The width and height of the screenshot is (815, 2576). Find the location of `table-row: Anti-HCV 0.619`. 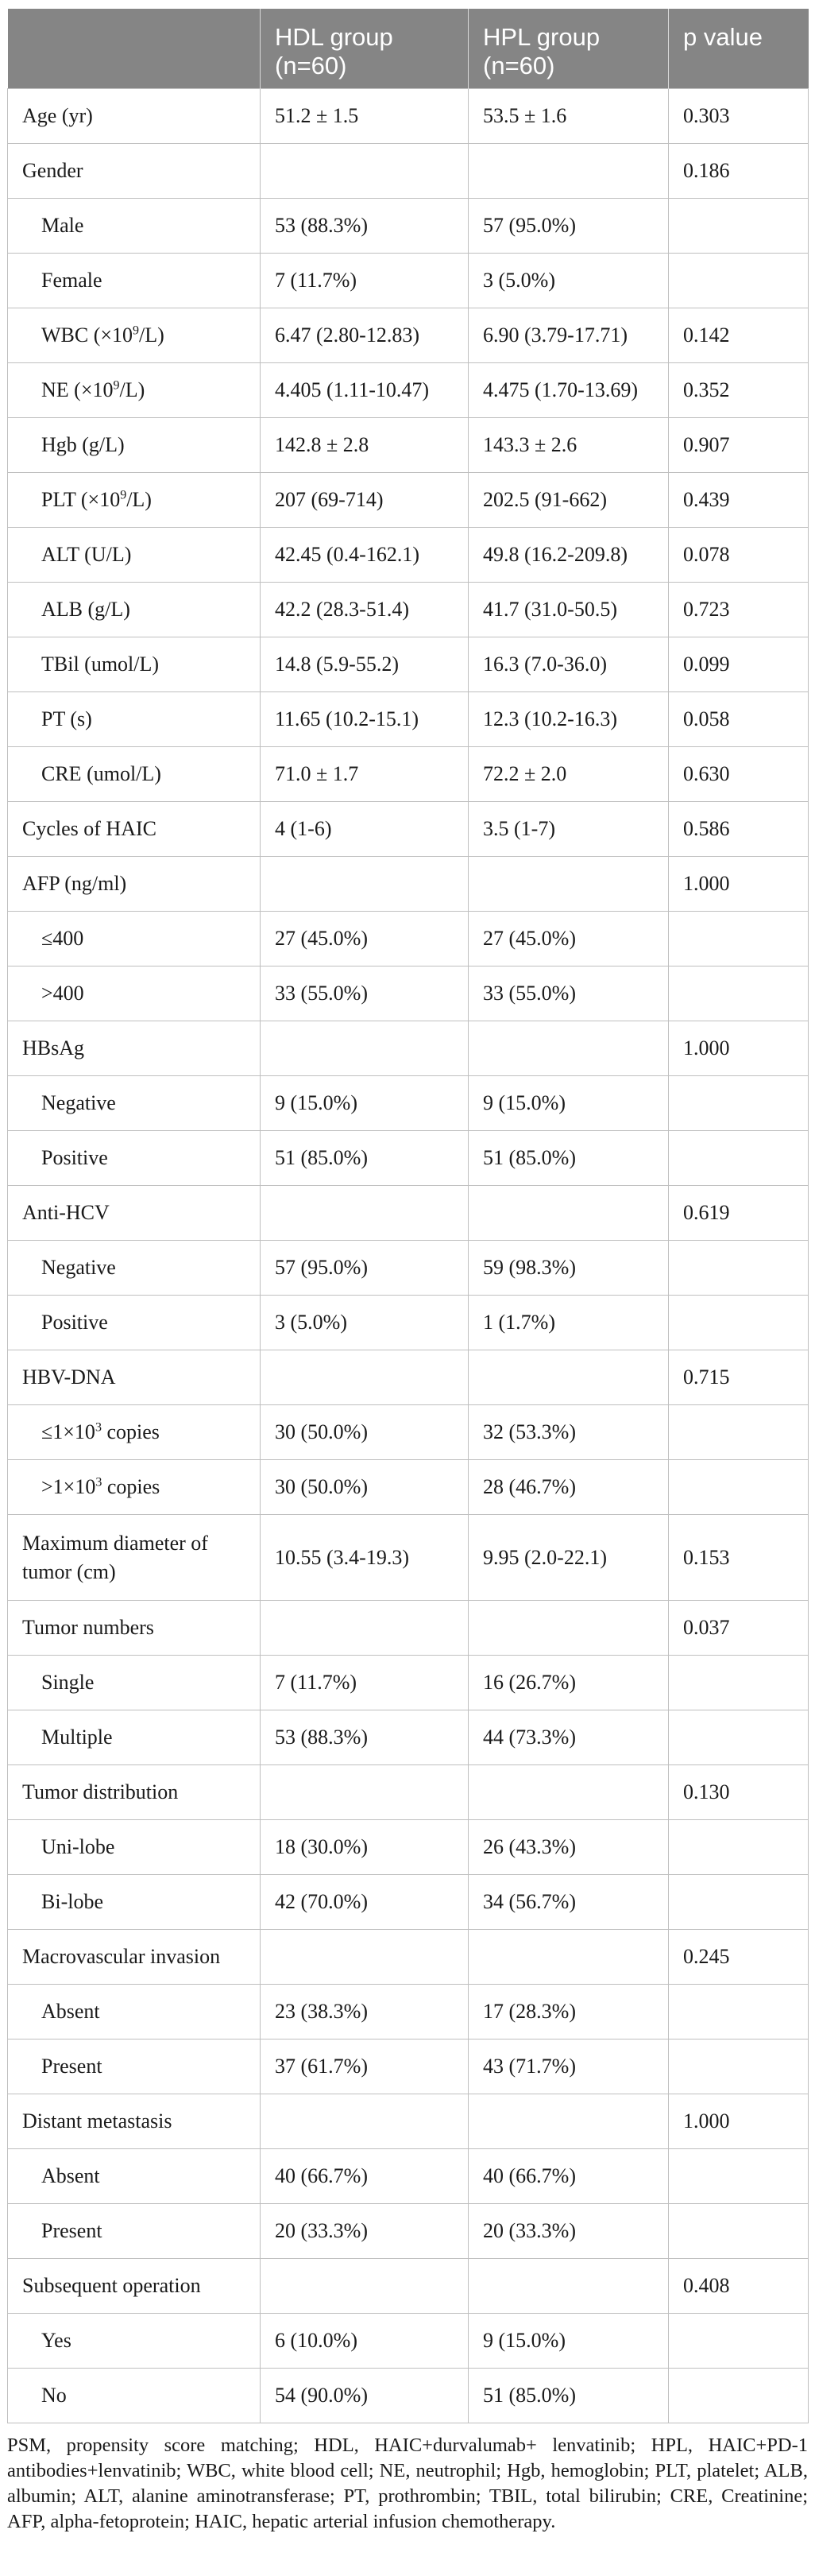

table-row: Anti-HCV 0.619 is located at coordinates (408, 1213).